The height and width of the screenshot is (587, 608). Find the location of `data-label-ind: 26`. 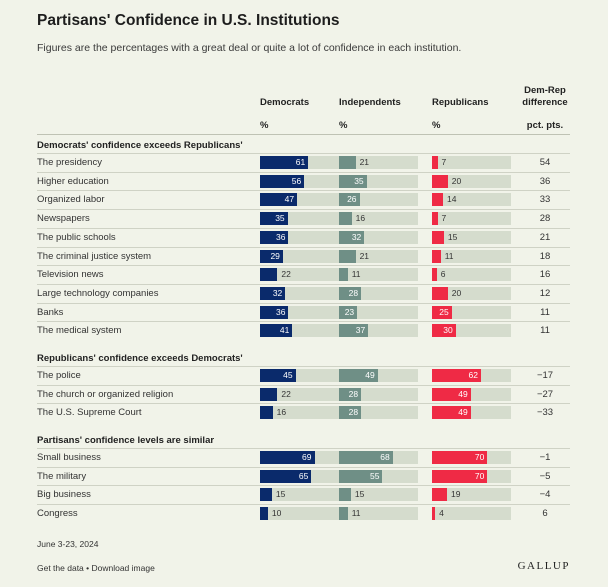

data-label-ind: 26 is located at coordinates (352, 199).